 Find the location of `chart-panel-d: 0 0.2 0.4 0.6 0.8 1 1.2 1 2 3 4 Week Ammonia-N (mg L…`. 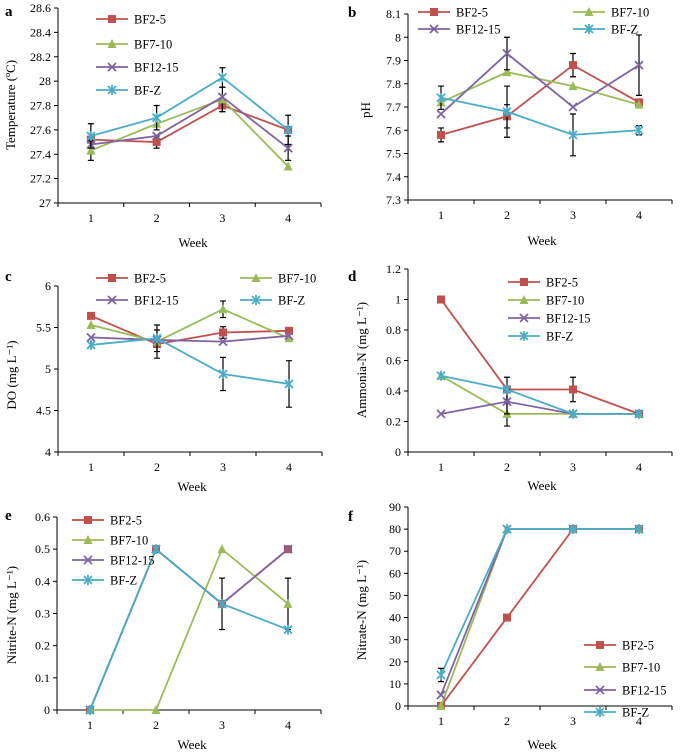

chart-panel-d: 0 0.2 0.4 0.6 0.8 1 1.2 1 2 3 4 Week Ammonia-N (mg L… is located at coordinates (510, 377).